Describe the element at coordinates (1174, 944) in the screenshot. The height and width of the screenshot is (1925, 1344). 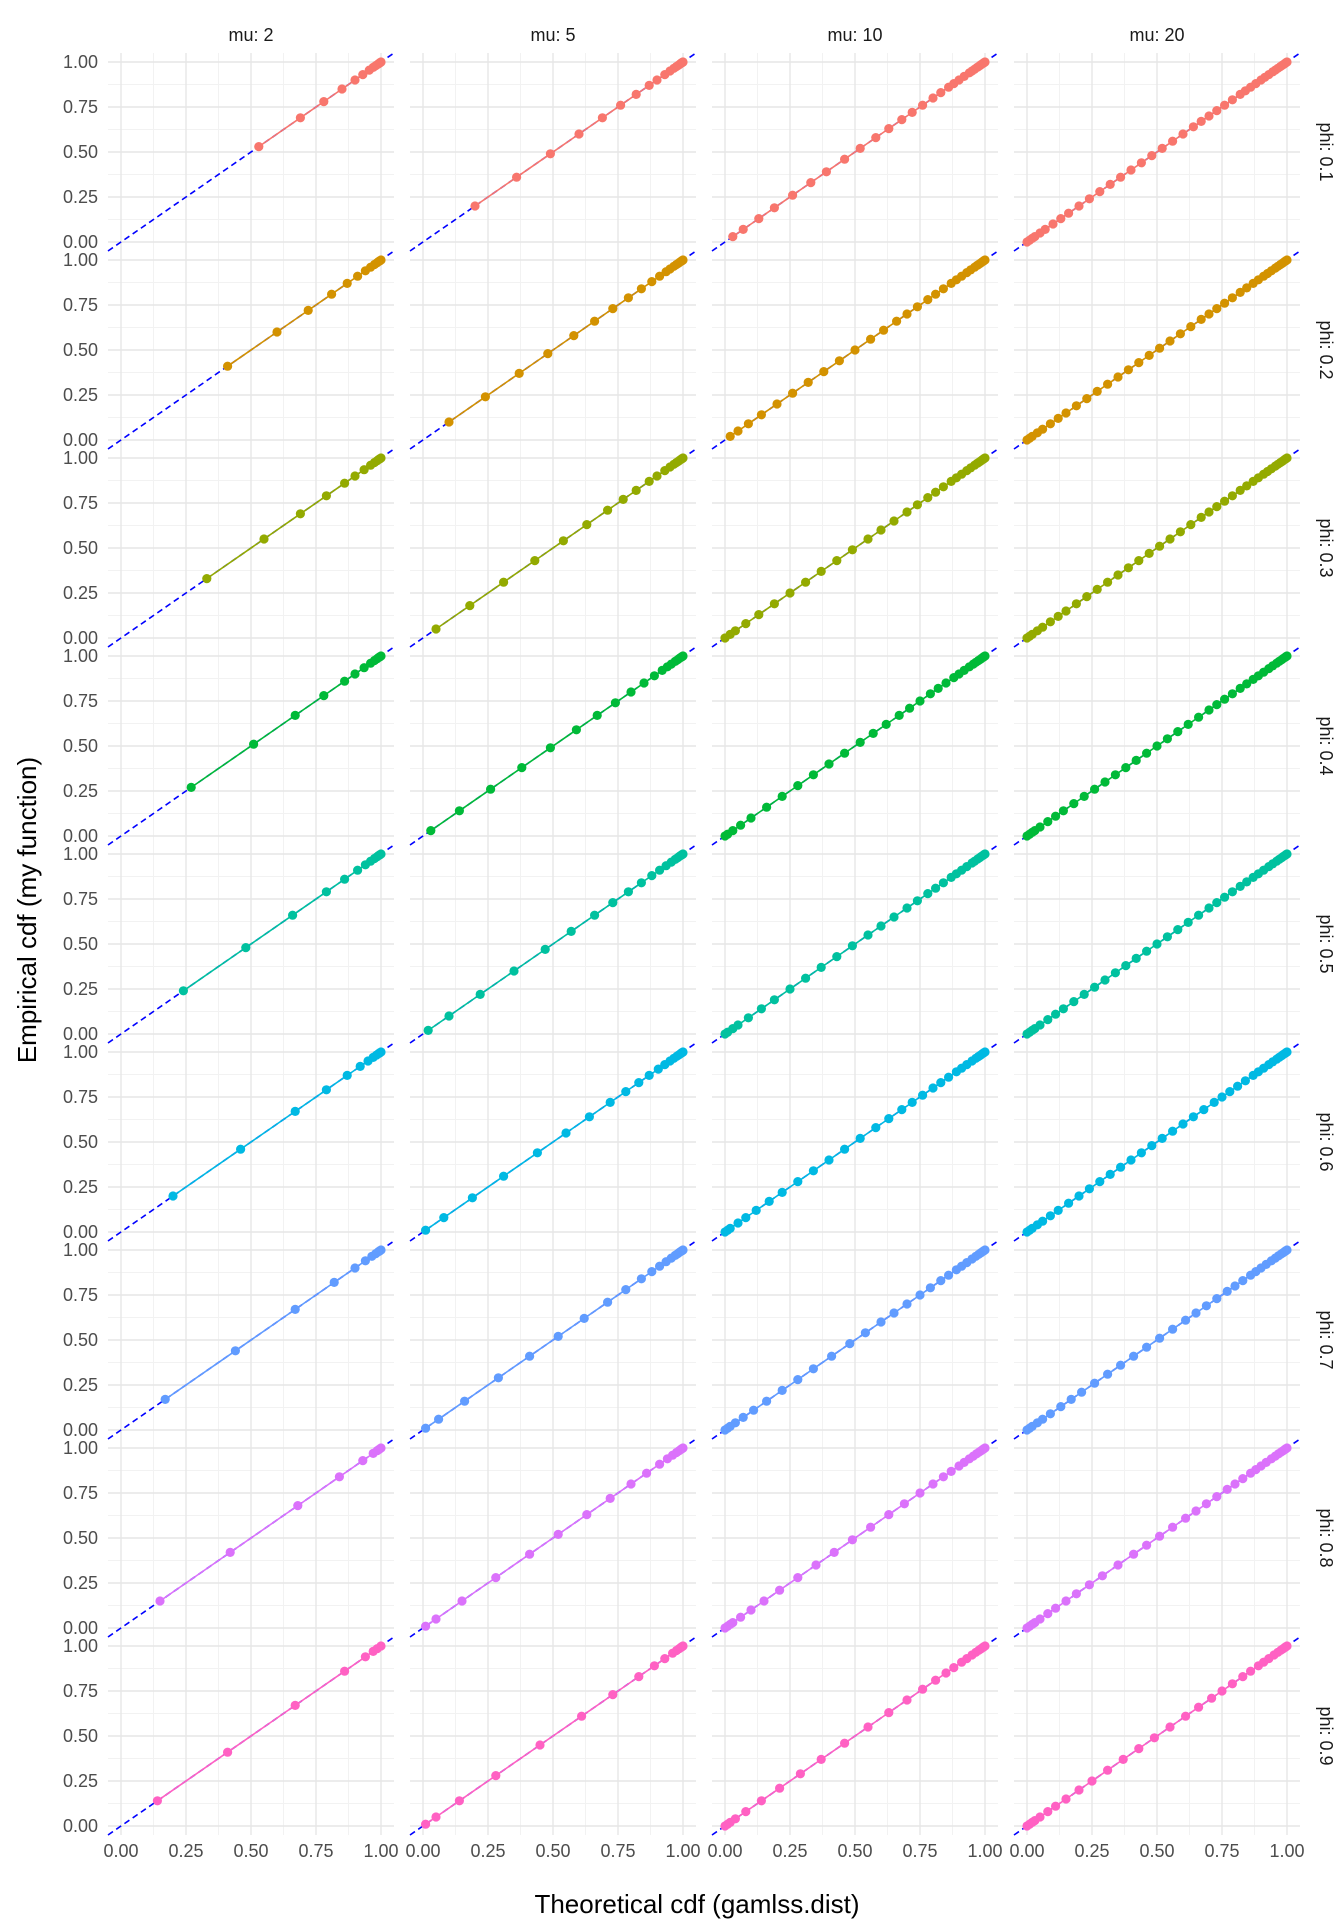
I see `facet-panel-phi5-mu4: phi: 0.5` at that location.